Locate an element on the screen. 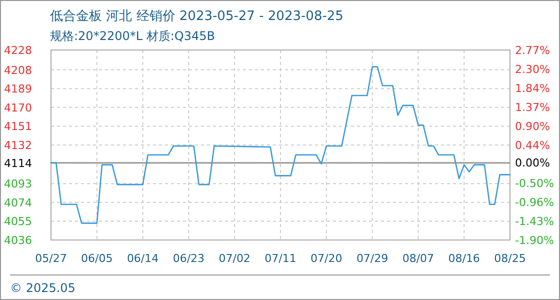 This screenshot has height=300, width=560. y2-tick-label: 0.90% is located at coordinates (532, 127).